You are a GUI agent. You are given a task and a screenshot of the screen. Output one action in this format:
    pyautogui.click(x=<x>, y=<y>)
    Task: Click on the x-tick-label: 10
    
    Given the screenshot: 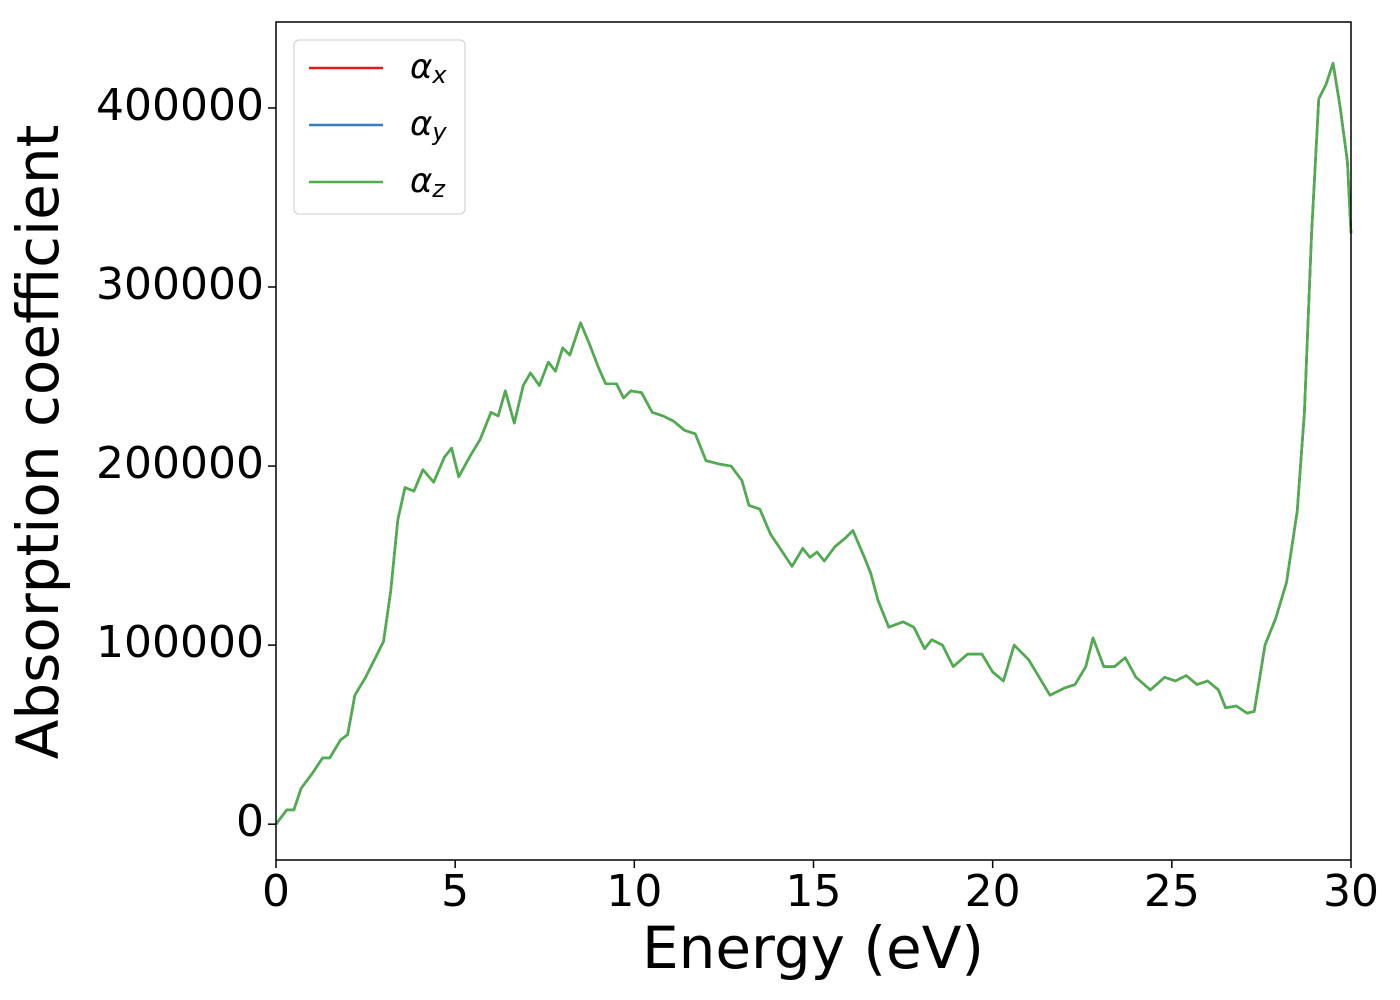 What is the action you would take?
    pyautogui.click(x=634, y=891)
    